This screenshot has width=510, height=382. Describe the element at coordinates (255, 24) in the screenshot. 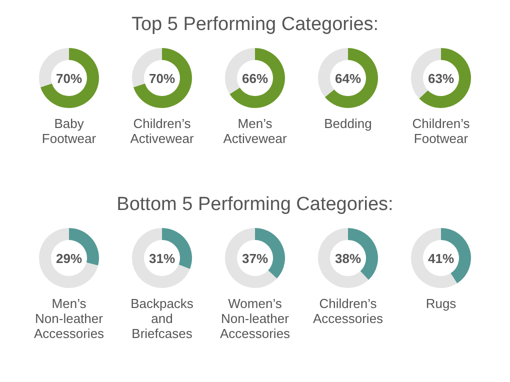

I see `text: Top 5 Performing Categories:` at that location.